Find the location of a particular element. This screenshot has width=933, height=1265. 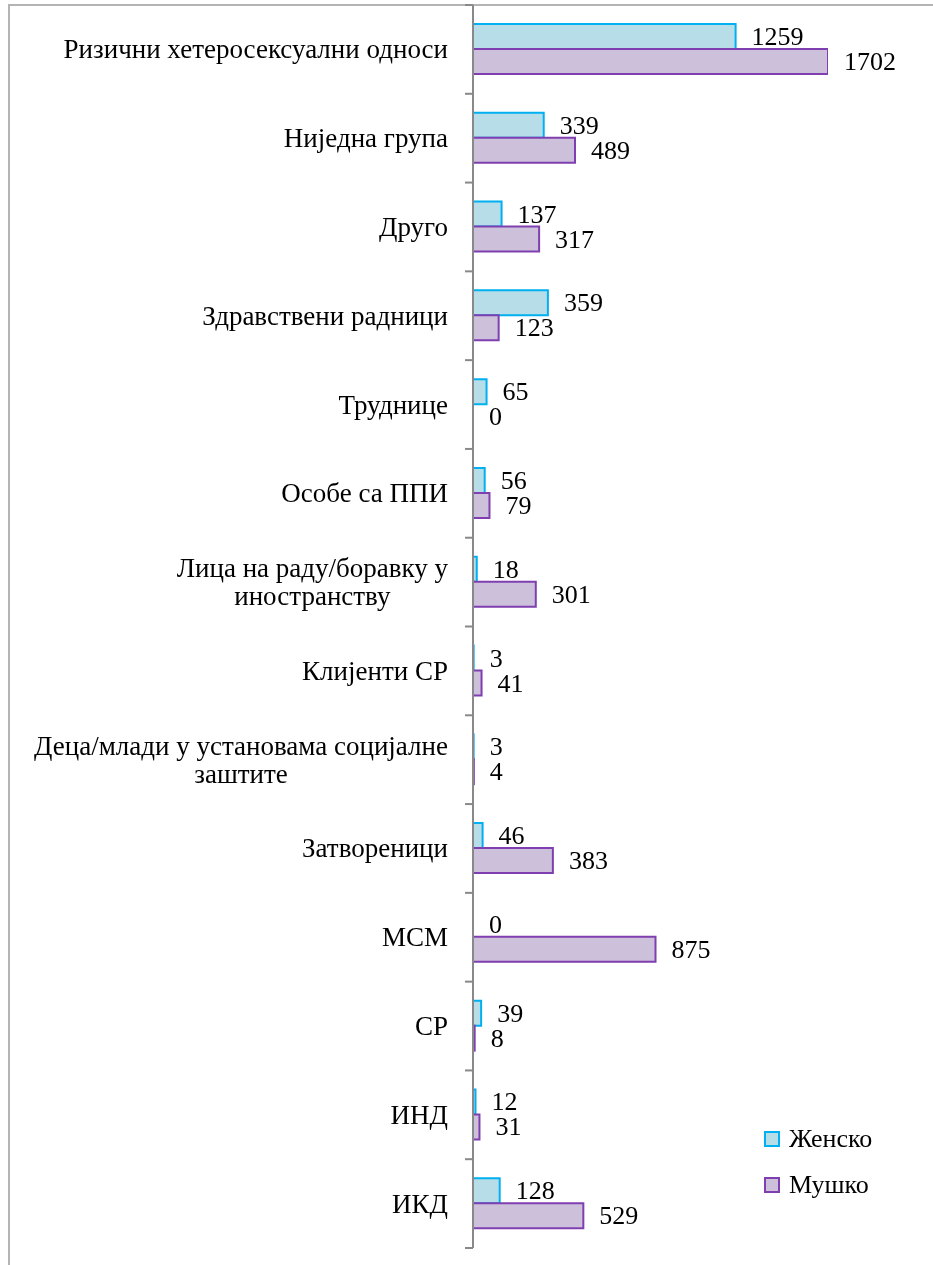

y-tick-label: Ниједна група is located at coordinates (366, 138).